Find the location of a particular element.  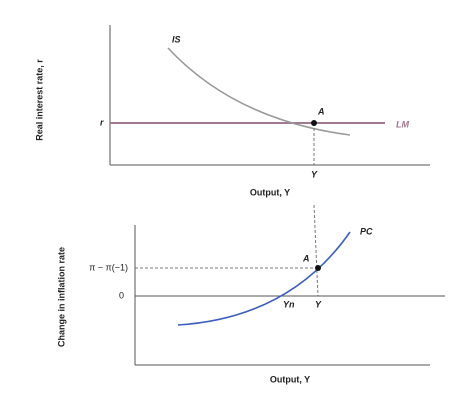

is-curve is located at coordinates (259, 91).